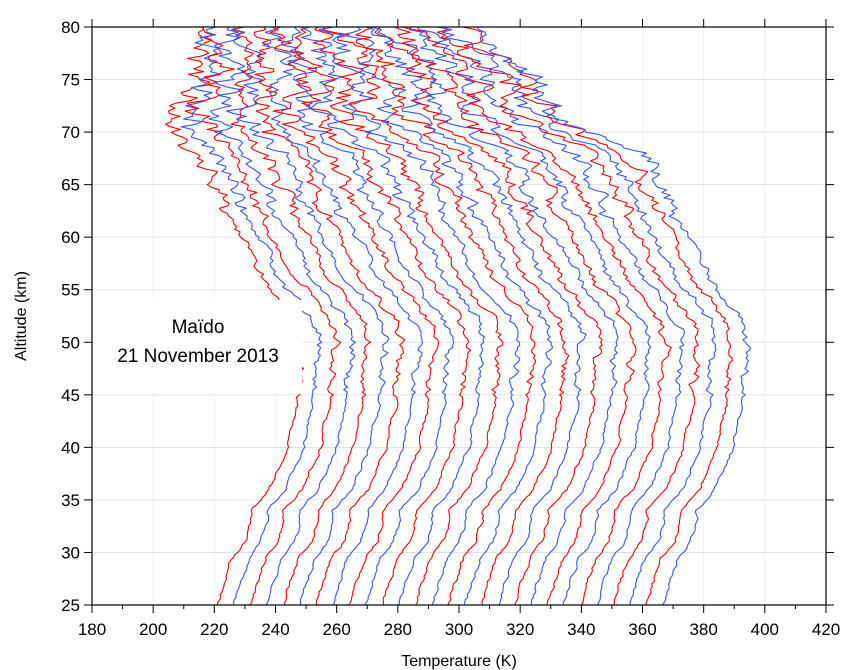 This screenshot has width=842, height=670. What do you see at coordinates (826, 629) in the screenshot?
I see `x-tick-label: 420` at bounding box center [826, 629].